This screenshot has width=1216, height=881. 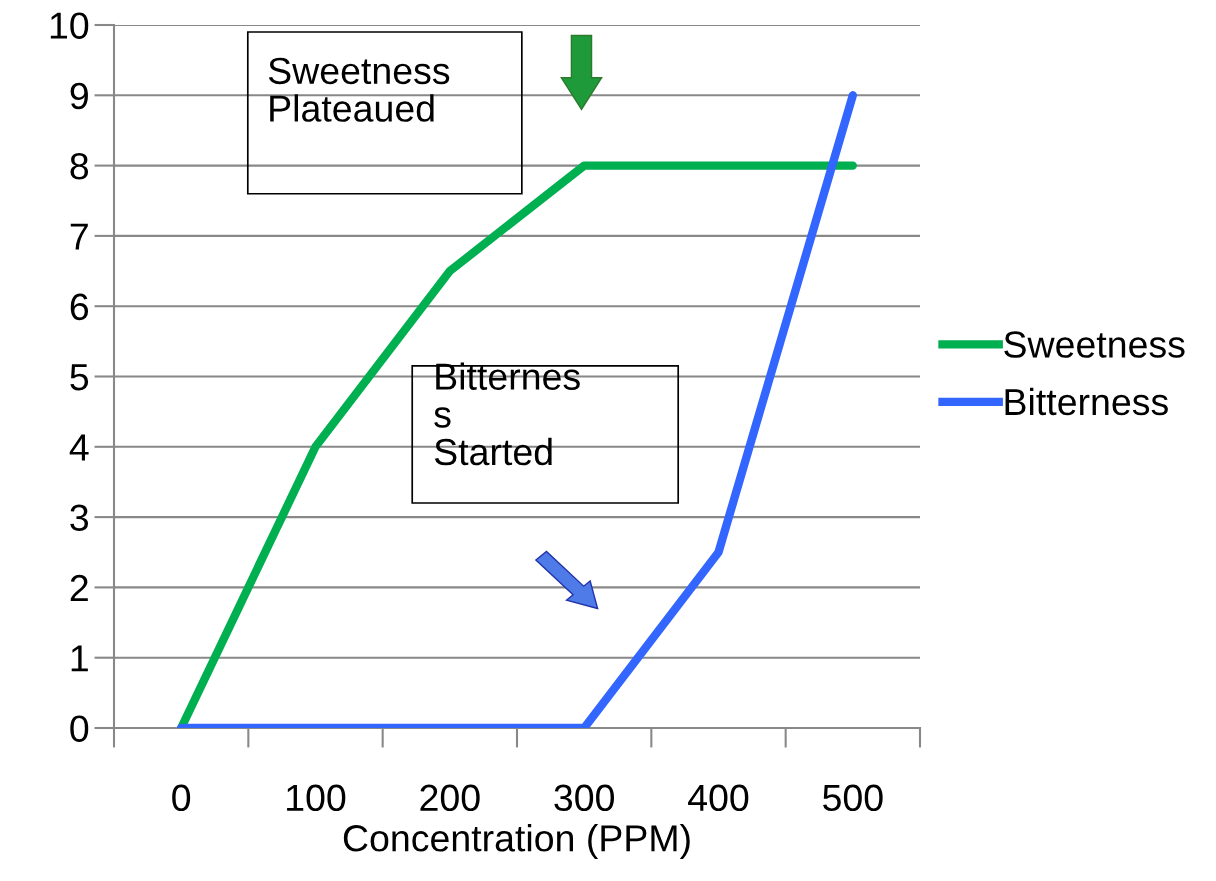 I want to click on y-tick-label: 1, so click(x=79, y=658).